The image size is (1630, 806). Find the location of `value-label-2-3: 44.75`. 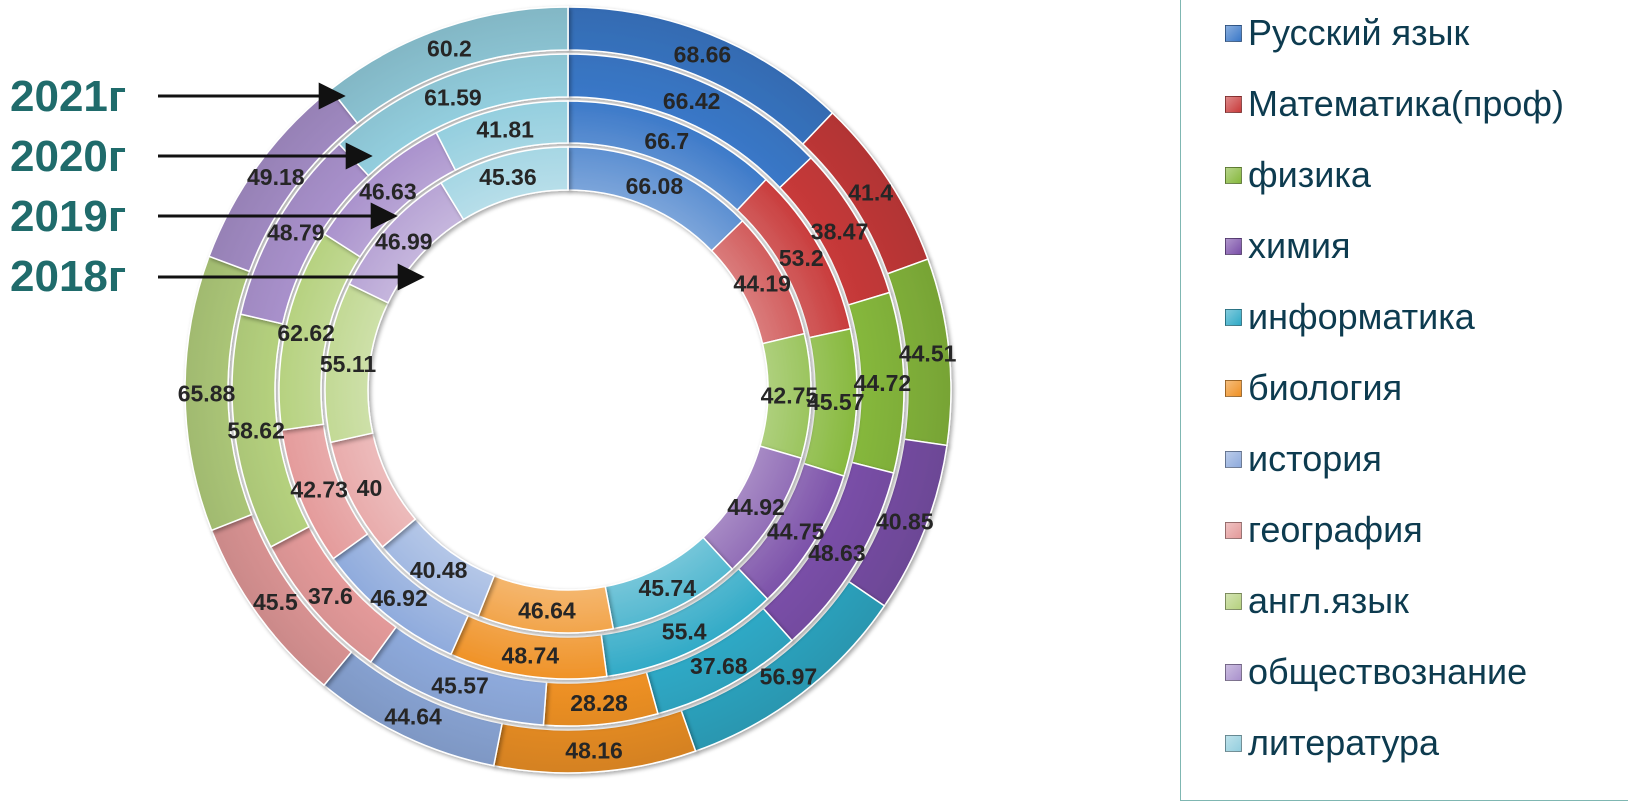

value-label-2-3: 44.75 is located at coordinates (796, 531).